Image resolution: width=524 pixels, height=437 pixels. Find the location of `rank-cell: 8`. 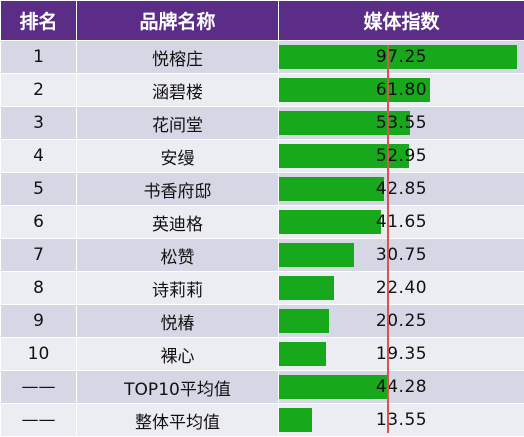

rank-cell: 8 is located at coordinates (38, 288).